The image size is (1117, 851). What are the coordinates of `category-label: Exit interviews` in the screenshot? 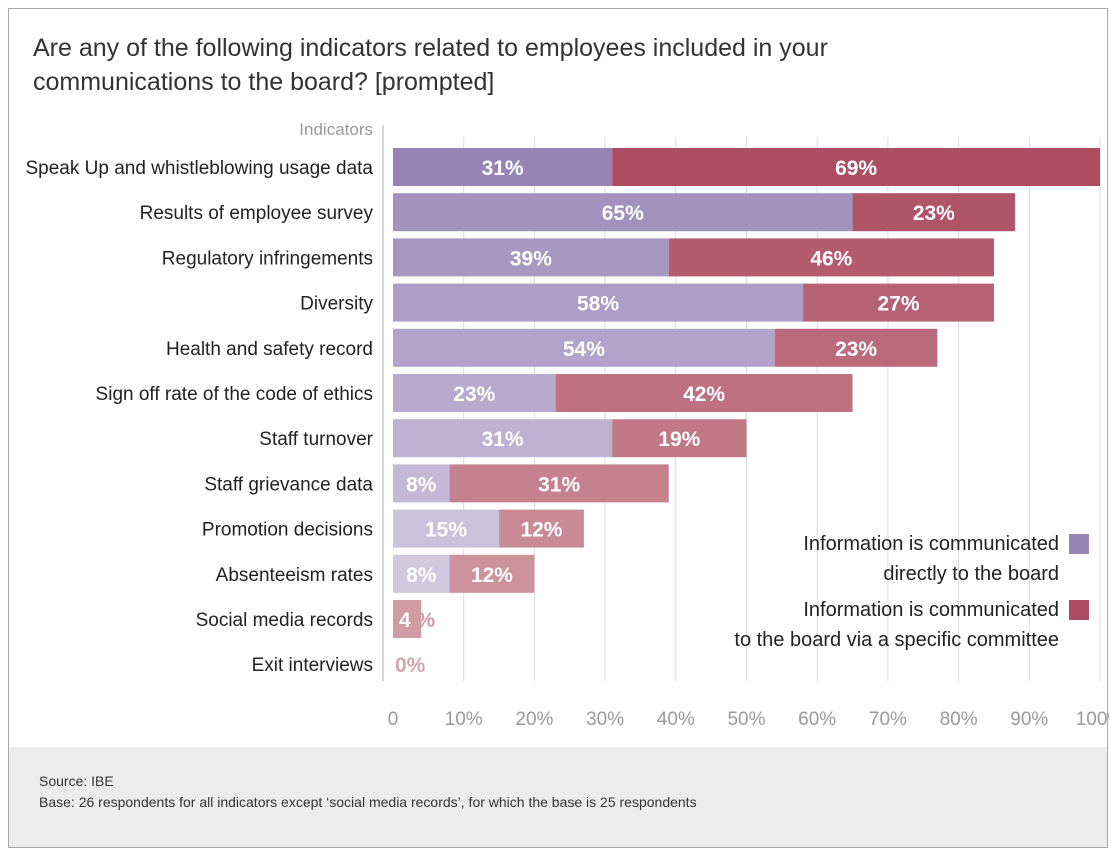 It's located at (312, 665).